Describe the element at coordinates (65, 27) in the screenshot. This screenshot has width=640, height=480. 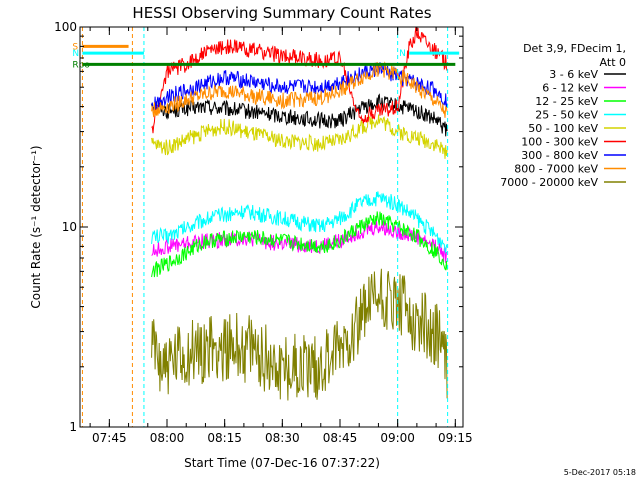
I see `y-tick-label: 100` at that location.